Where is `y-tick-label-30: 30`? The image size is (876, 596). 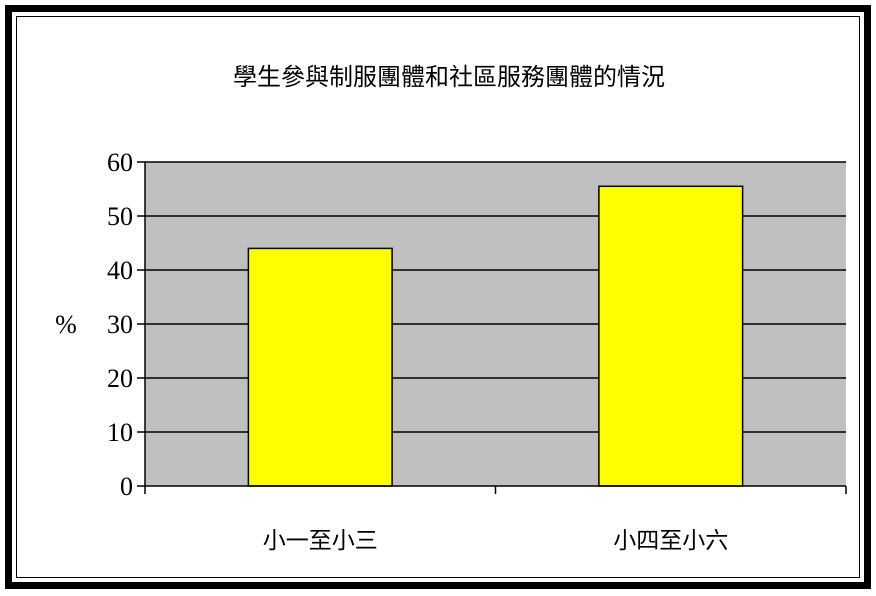 y-tick-label-30: 30 is located at coordinates (120, 324).